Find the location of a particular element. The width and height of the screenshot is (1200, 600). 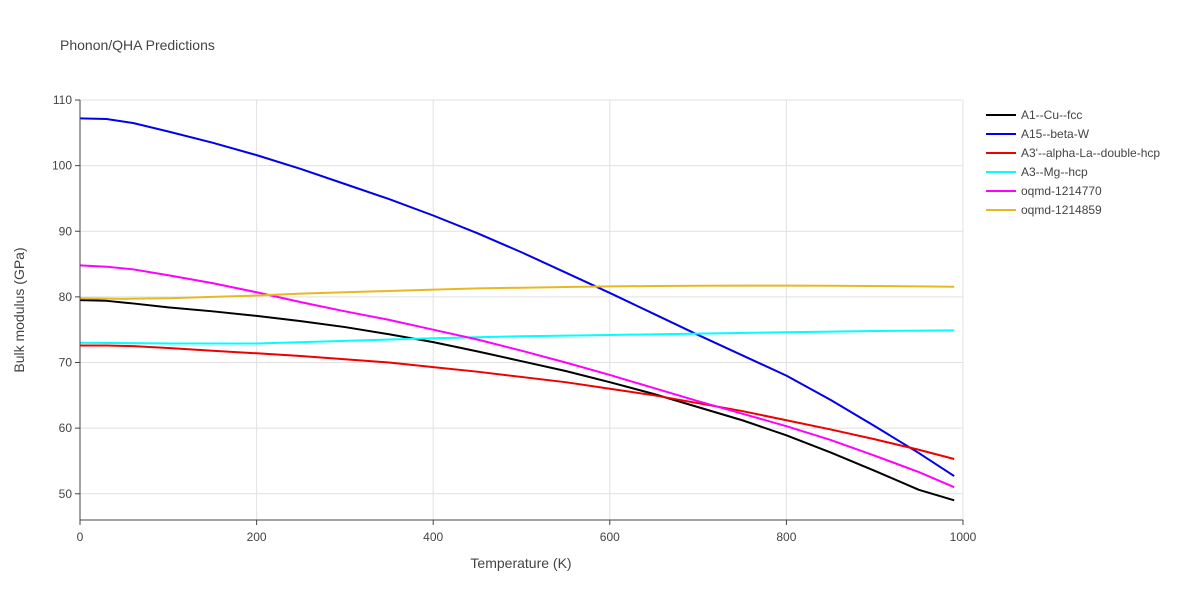

legend-item-2: A3'--alpha-La--double-hcp is located at coordinates (1073, 153).